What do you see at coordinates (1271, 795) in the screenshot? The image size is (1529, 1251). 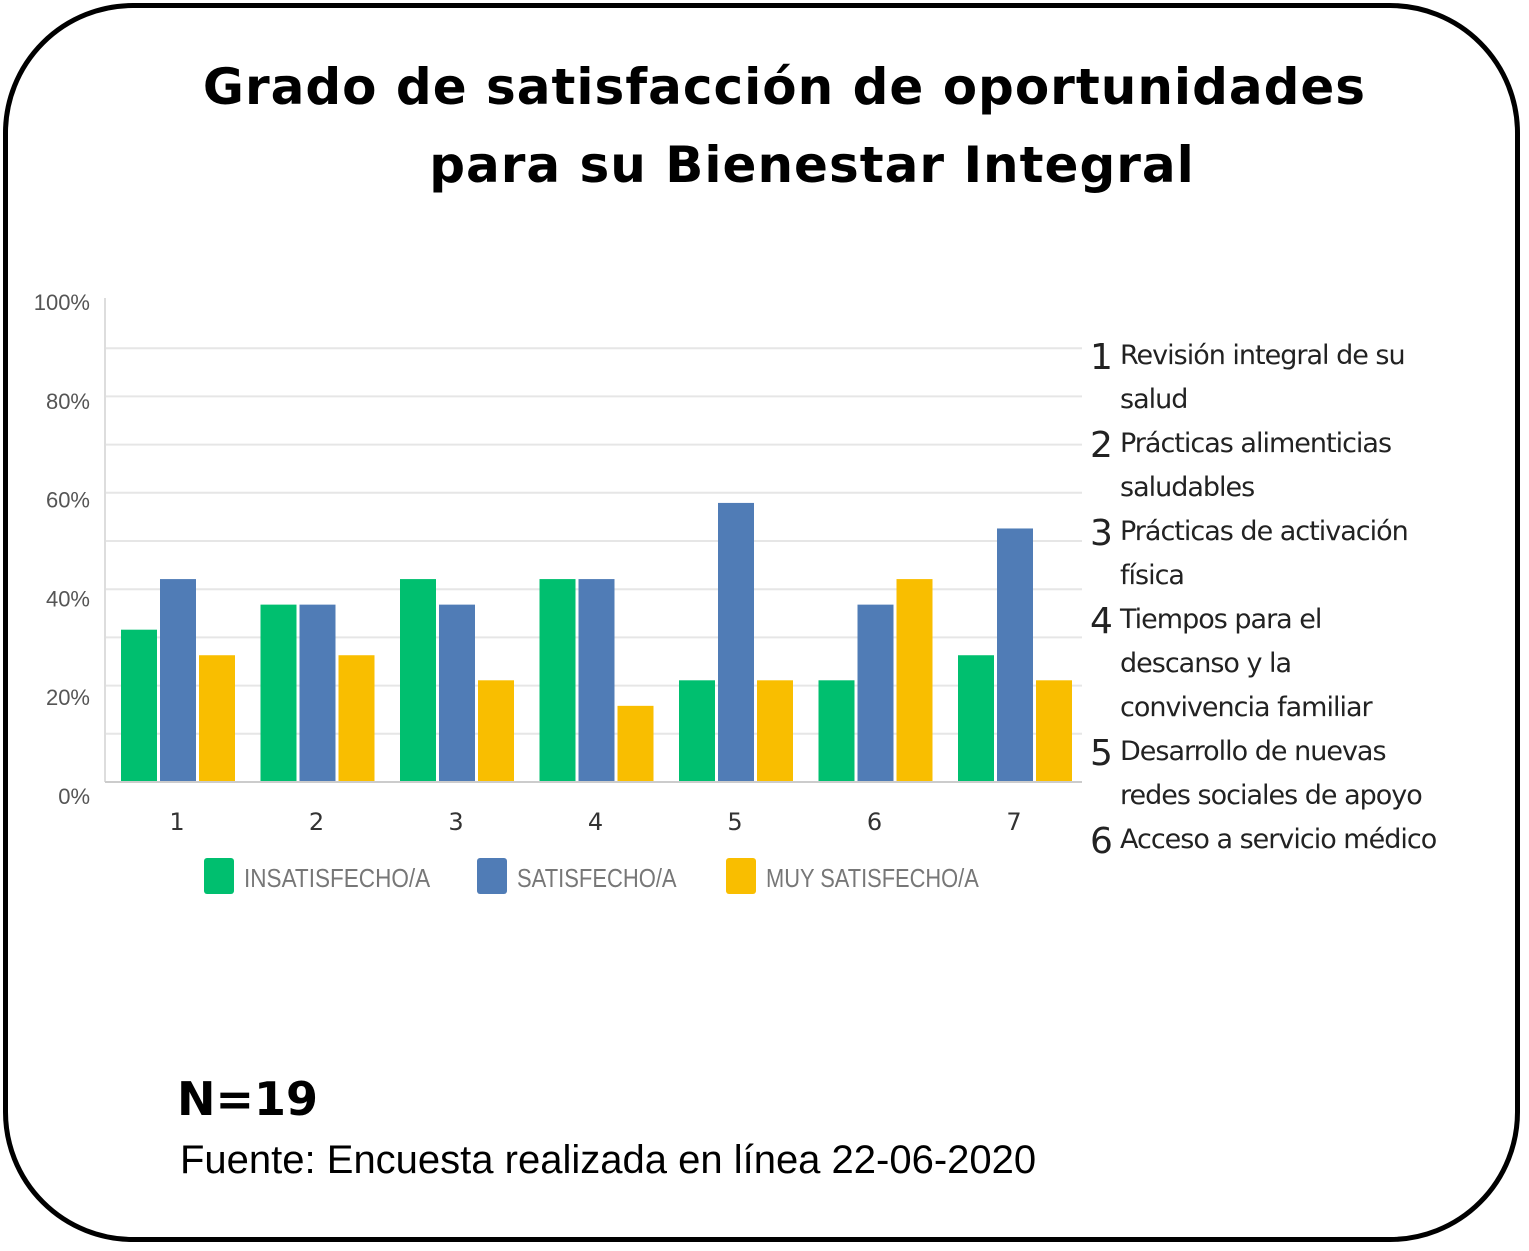 I see `category-text: redes sociales de apoyo` at bounding box center [1271, 795].